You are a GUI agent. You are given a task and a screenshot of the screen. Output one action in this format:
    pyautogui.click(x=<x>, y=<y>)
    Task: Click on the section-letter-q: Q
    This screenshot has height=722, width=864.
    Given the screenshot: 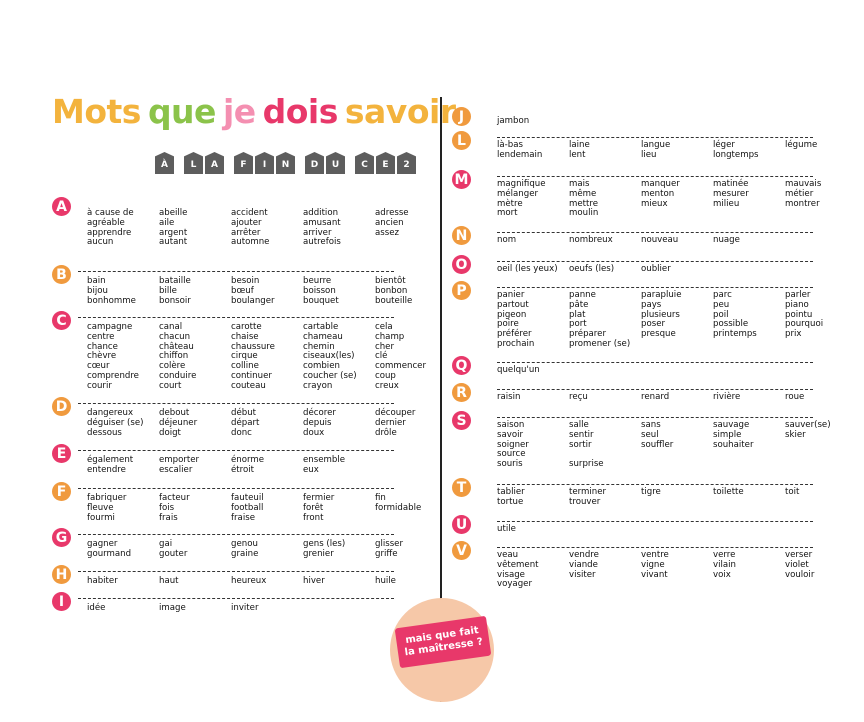 What is the action you would take?
    pyautogui.click(x=461, y=365)
    